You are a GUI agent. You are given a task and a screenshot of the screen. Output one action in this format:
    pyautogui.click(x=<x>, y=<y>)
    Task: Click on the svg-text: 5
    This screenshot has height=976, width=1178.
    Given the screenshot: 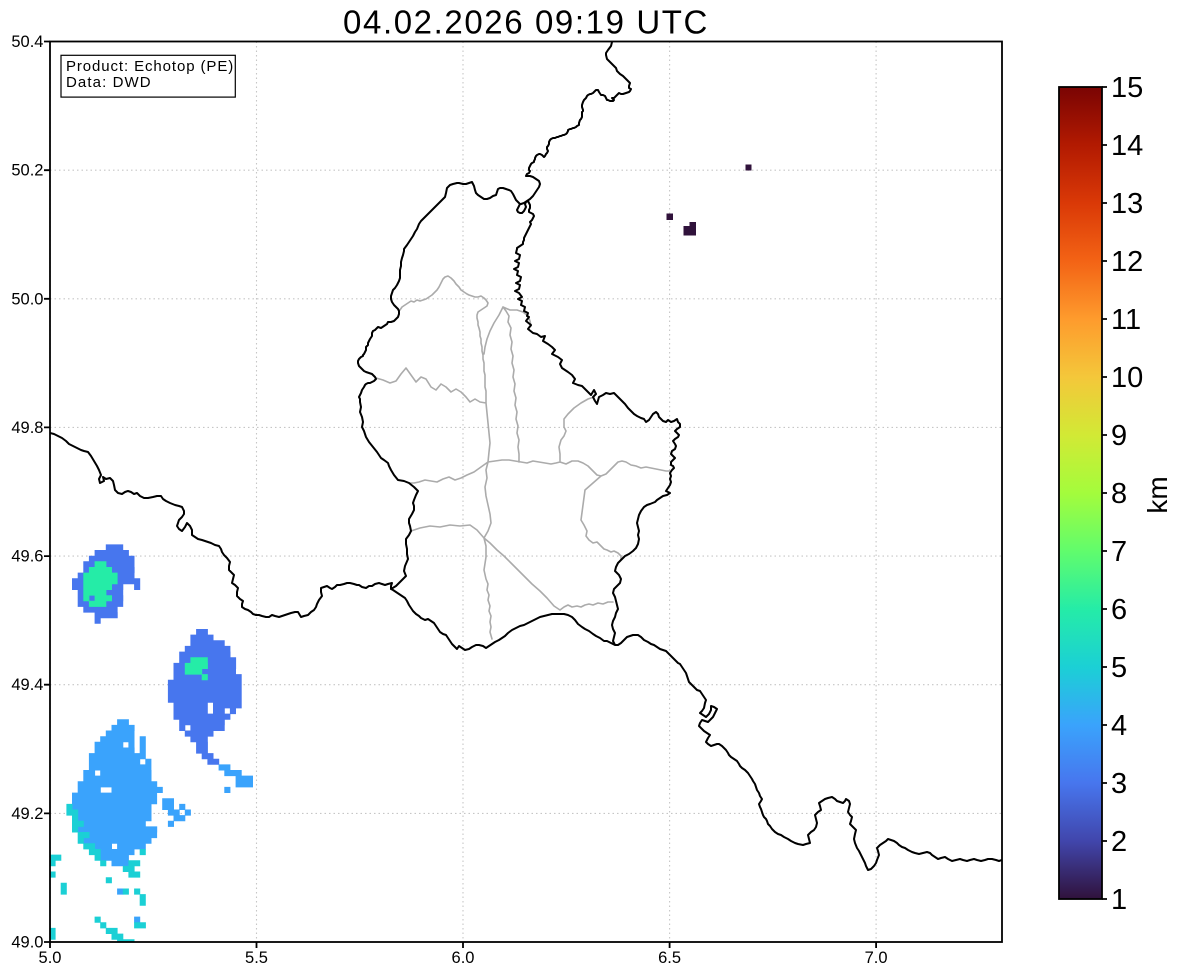 What is the action you would take?
    pyautogui.click(x=1119, y=668)
    